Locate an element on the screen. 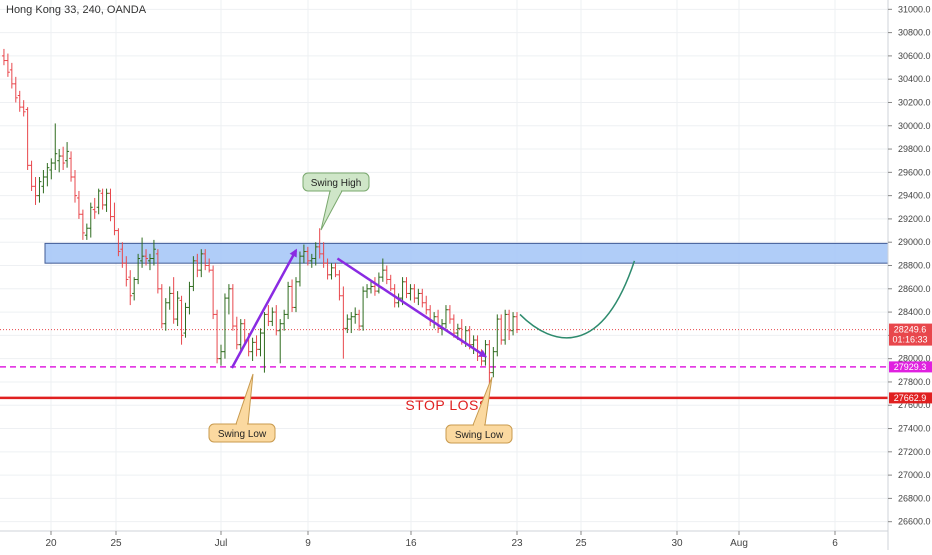 This screenshot has height=555, width=932. current-price-tag-text: 28249.6 is located at coordinates (910, 330).